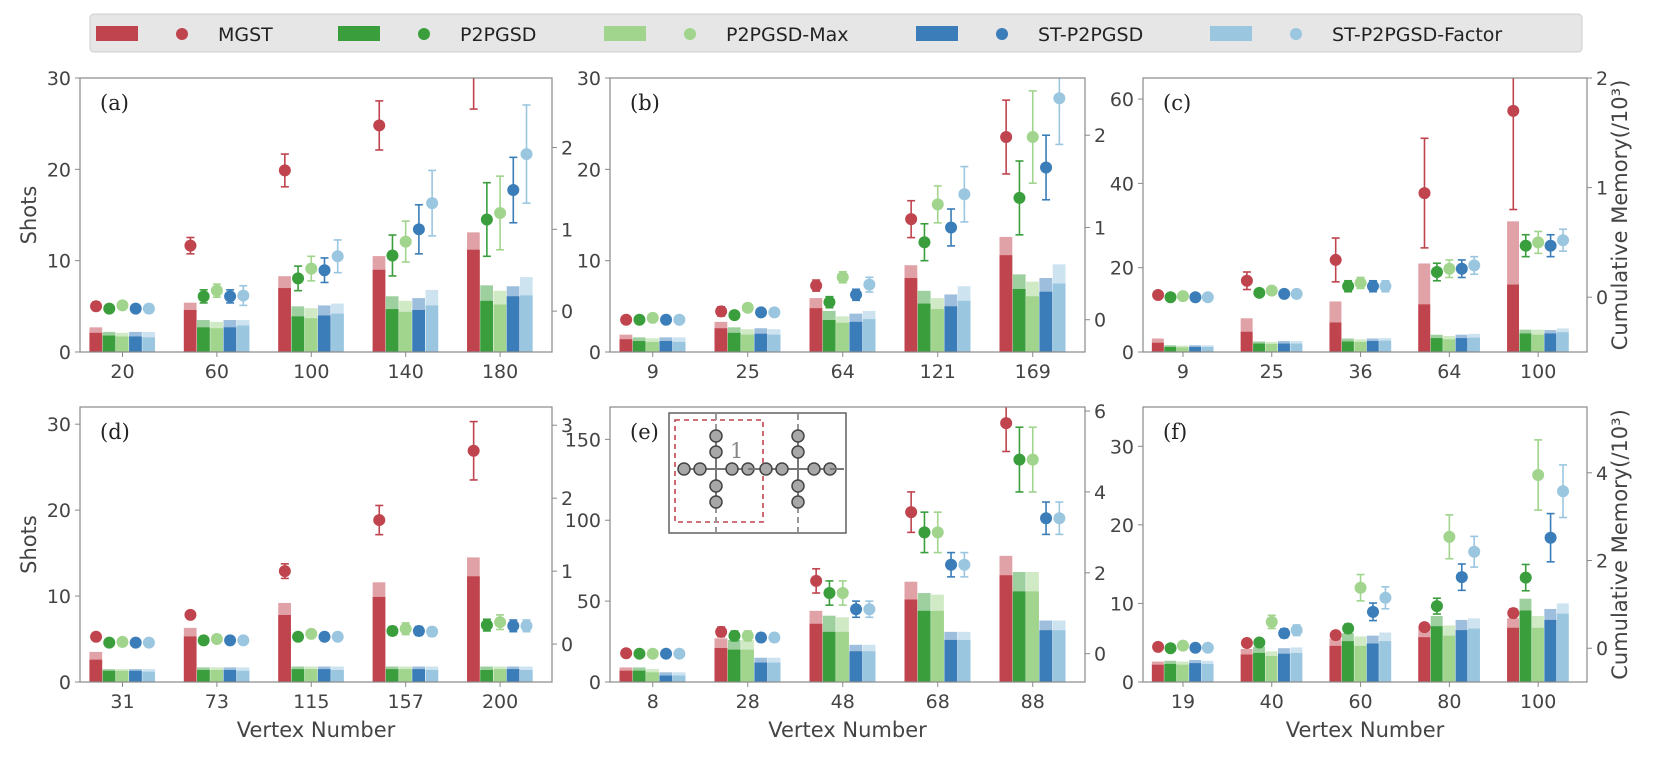  I want to click on x-tick-label: 180, so click(500, 372).